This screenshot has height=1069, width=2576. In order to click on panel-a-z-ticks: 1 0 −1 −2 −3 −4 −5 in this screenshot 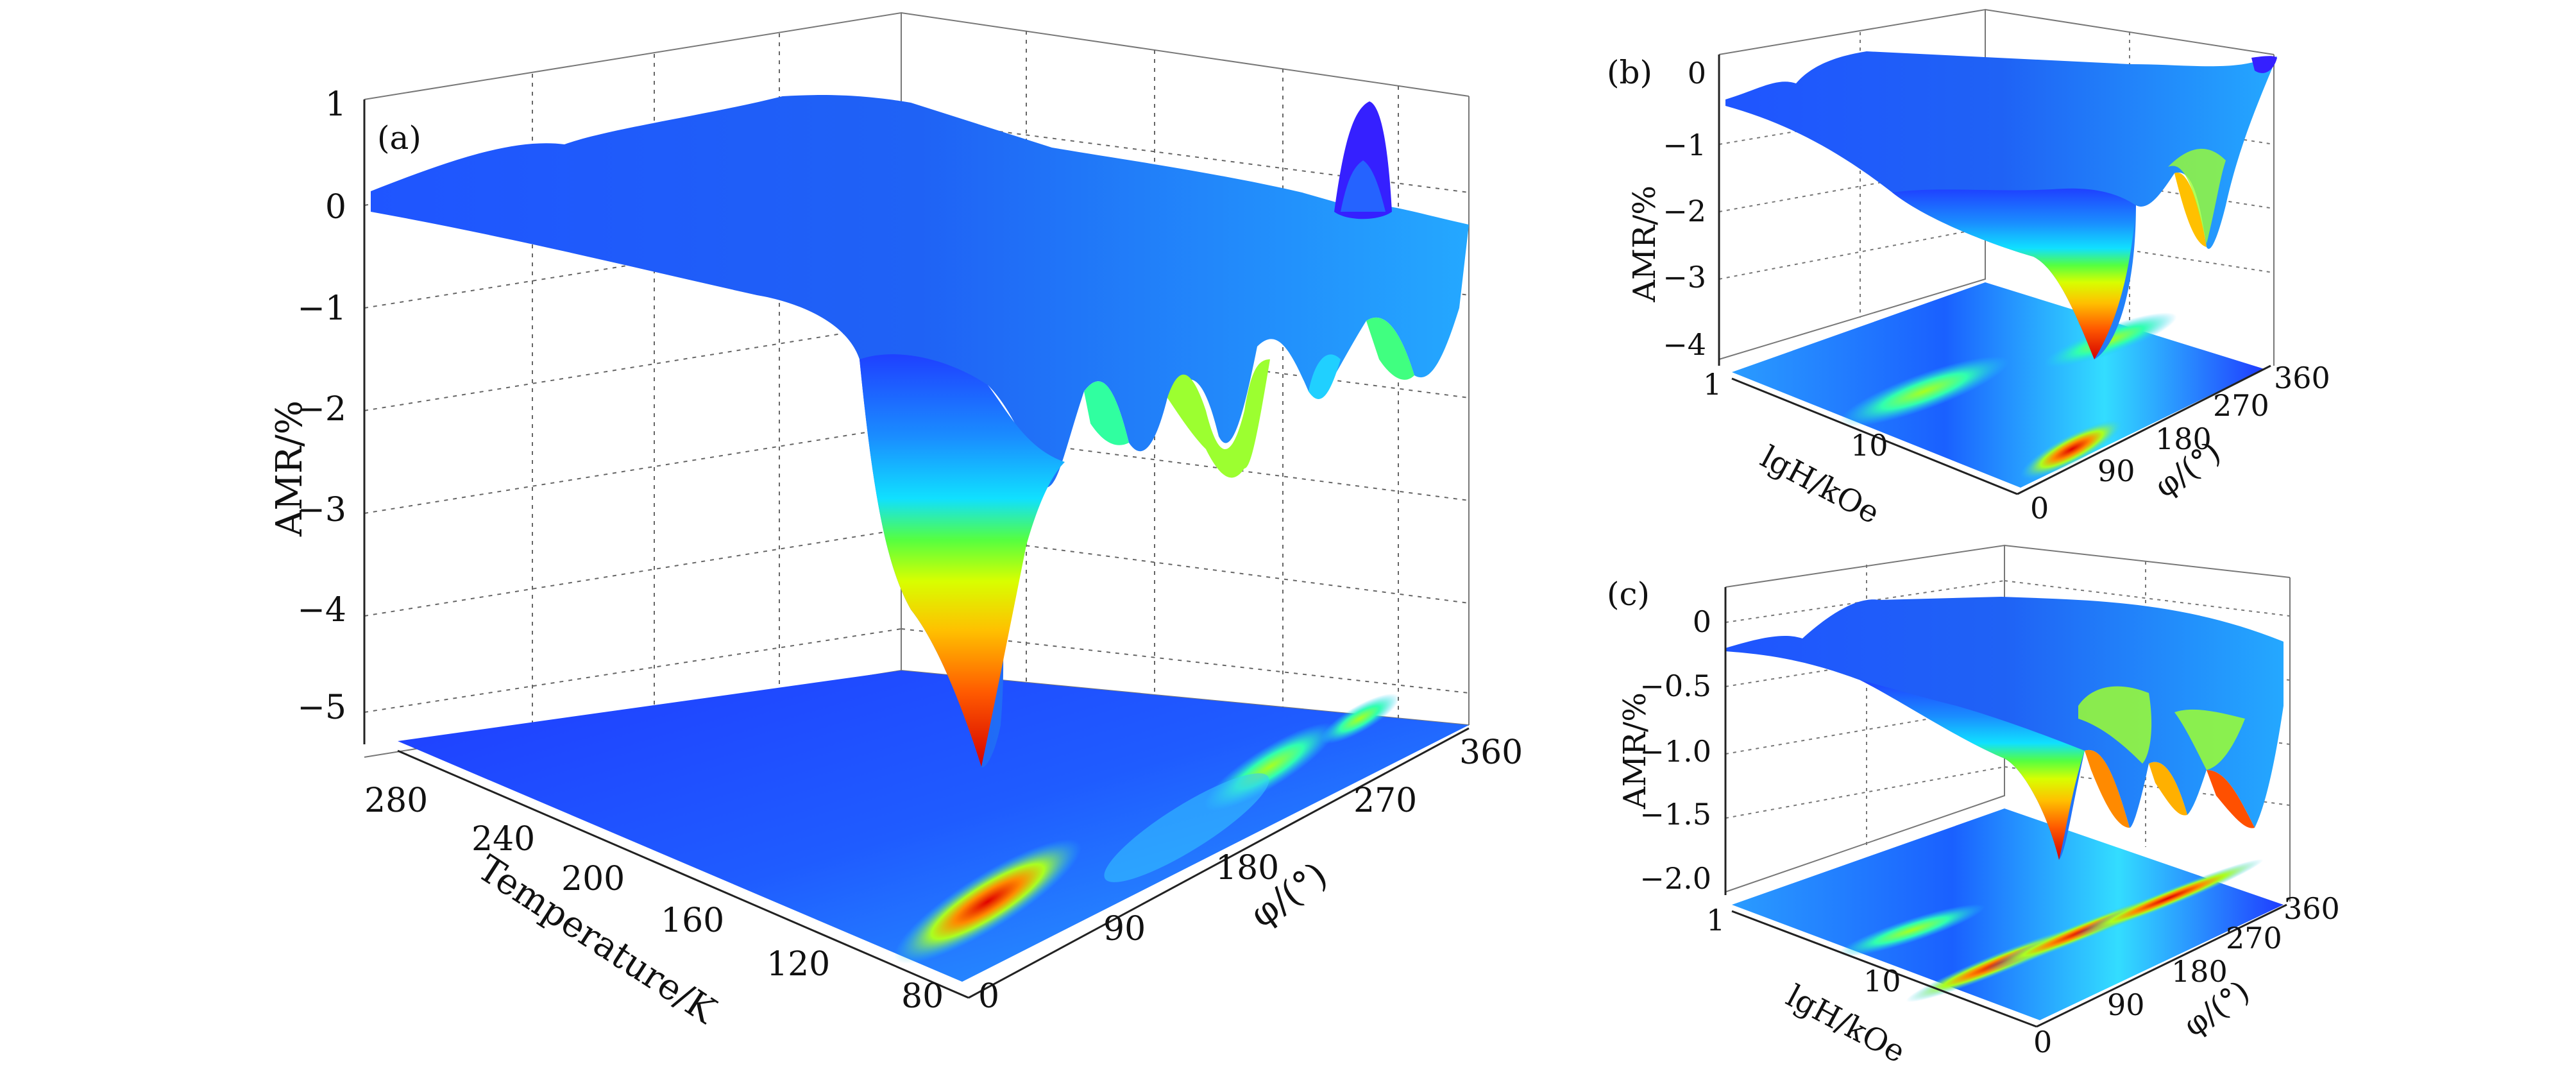, I will do `click(321, 406)`.